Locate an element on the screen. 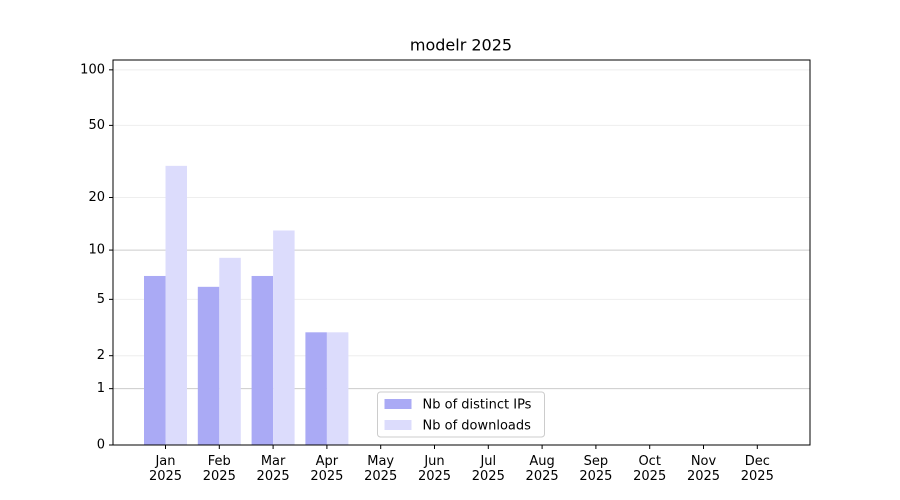 The height and width of the screenshot is (500, 900). x-tick-label: Apr 2025 is located at coordinates (327, 469).